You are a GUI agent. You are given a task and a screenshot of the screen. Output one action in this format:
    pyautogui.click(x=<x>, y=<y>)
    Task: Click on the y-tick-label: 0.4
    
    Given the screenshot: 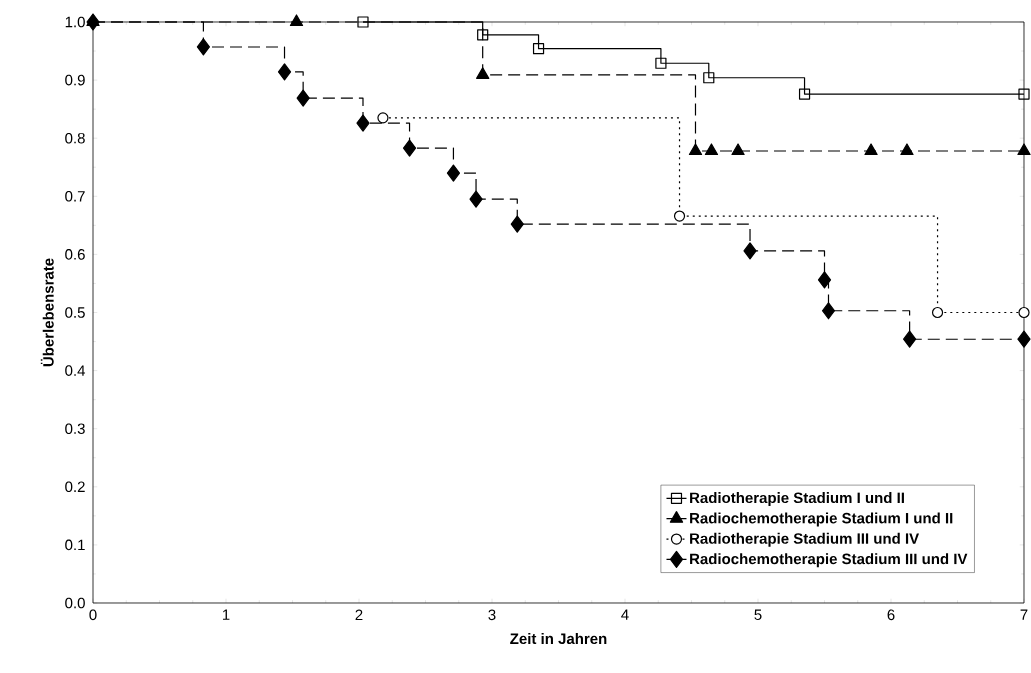 What is the action you would take?
    pyautogui.click(x=75, y=370)
    